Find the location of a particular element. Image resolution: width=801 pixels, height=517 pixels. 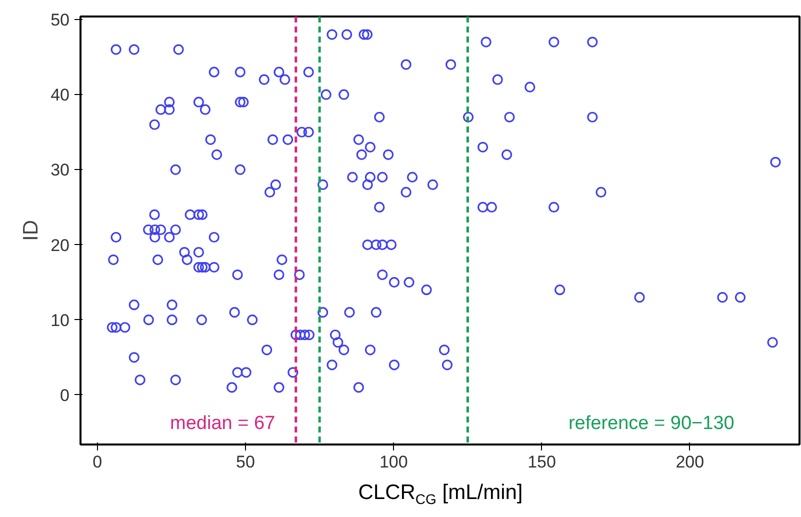

x-tick-label: 100 is located at coordinates (393, 462).